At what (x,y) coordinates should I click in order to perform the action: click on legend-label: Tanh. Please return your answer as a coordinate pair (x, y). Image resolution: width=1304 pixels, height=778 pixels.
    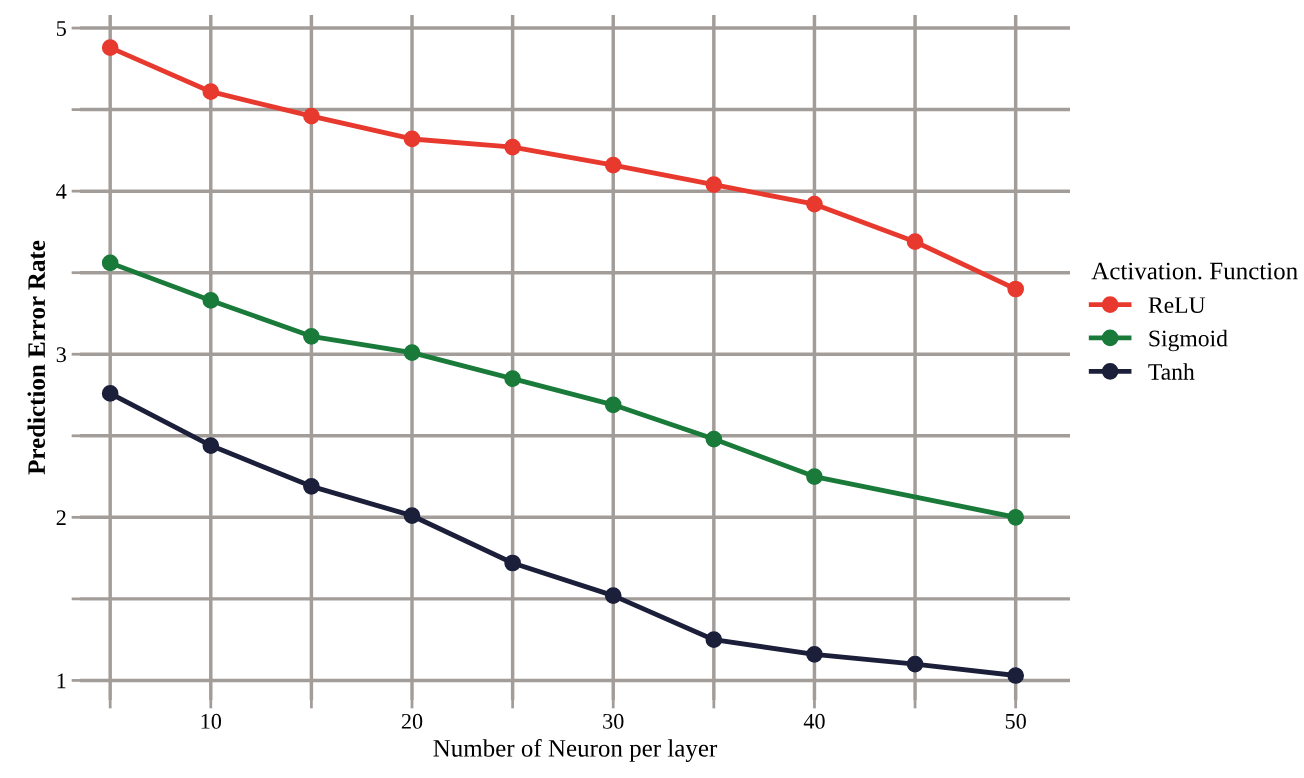
    Looking at the image, I should click on (1171, 371).